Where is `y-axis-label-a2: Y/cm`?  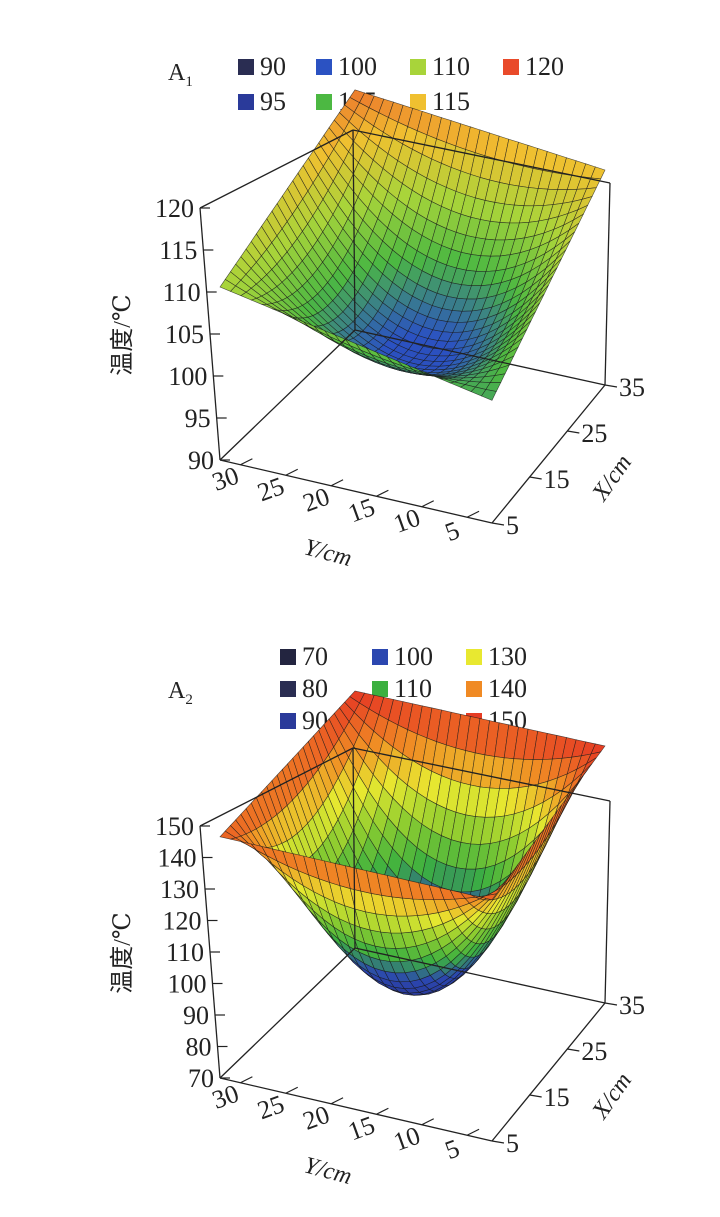
y-axis-label-a2: Y/cm is located at coordinates (327, 1171).